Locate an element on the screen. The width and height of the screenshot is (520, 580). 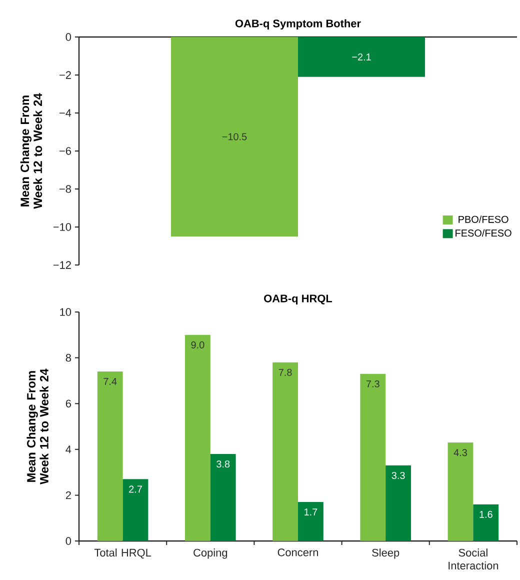
data-label: 4.3 is located at coordinates (460, 452).